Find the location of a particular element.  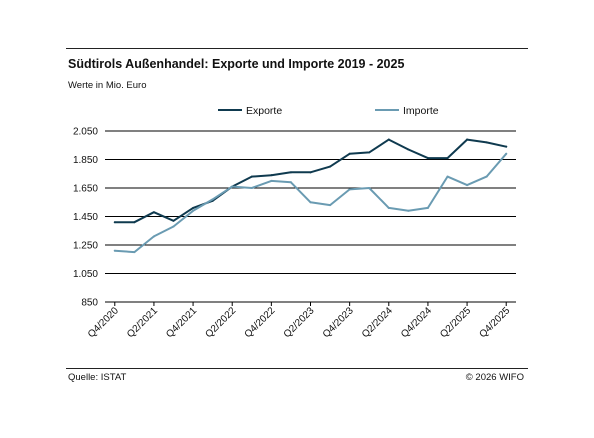

x-tick-label: Q2/2023 is located at coordinates (299, 322).